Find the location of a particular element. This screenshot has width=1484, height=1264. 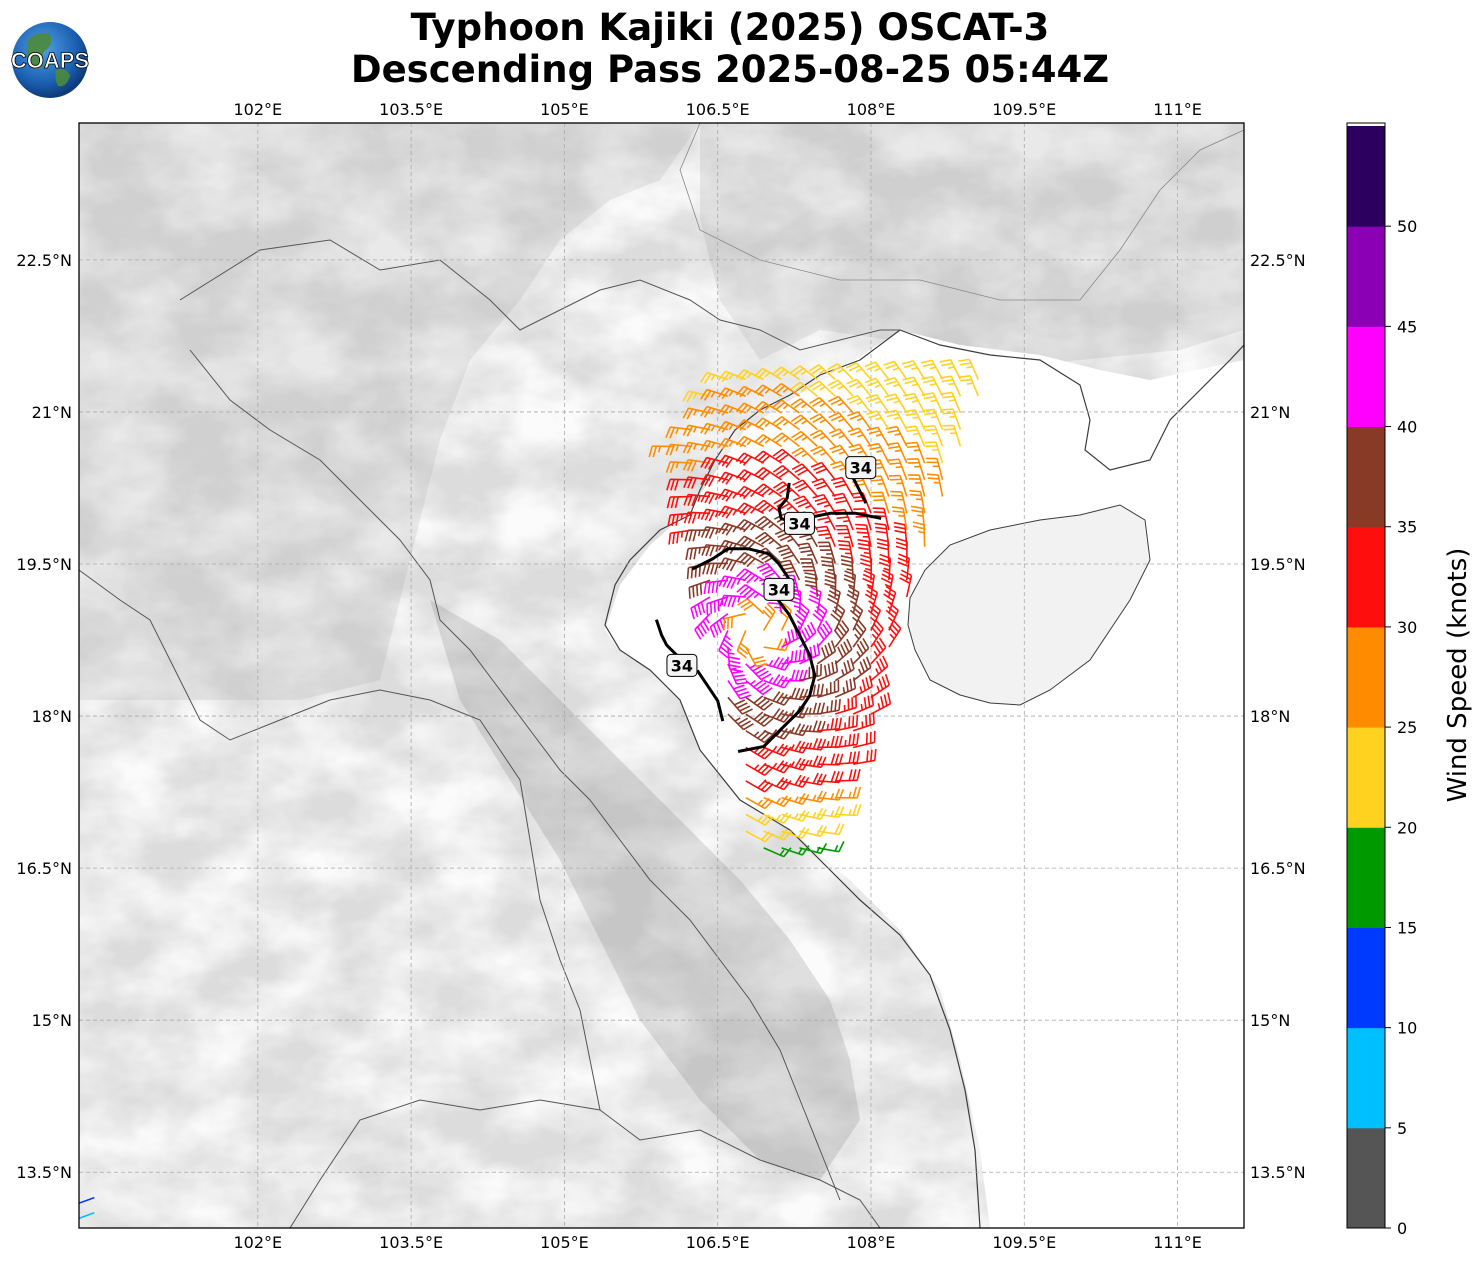

hainan-island is located at coordinates (1029, 605).